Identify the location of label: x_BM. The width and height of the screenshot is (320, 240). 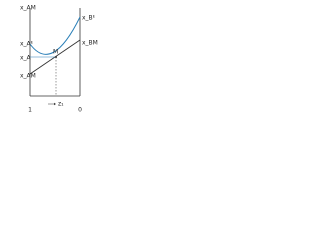
(90, 43).